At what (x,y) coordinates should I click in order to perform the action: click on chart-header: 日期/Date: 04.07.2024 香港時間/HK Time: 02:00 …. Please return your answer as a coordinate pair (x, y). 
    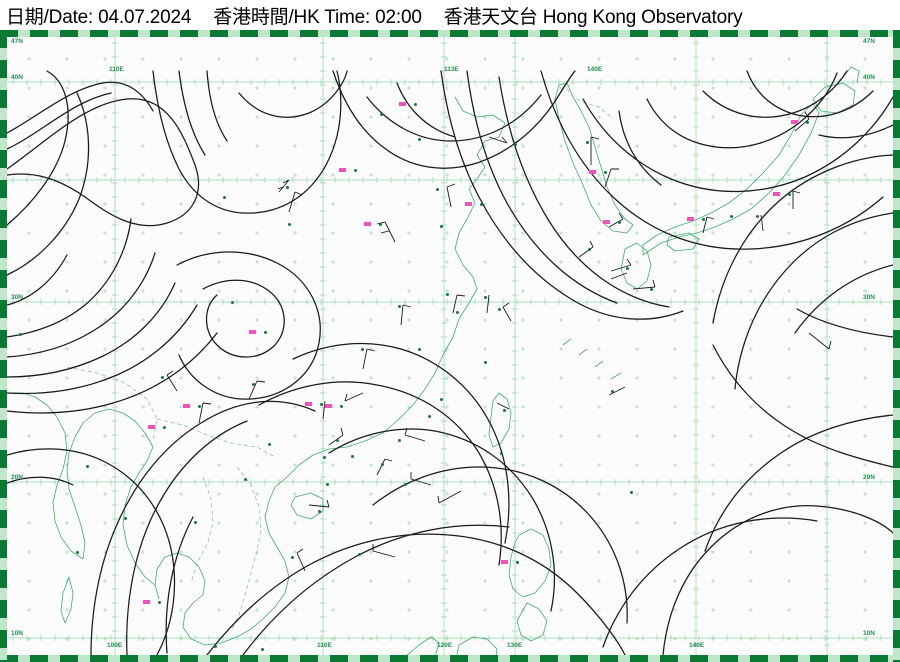
    Looking at the image, I should click on (450, 15).